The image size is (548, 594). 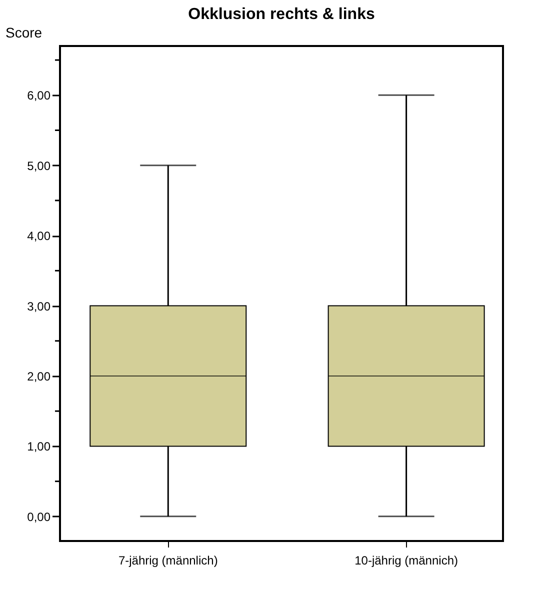 I want to click on y-axis-title: Score, so click(x=24, y=32).